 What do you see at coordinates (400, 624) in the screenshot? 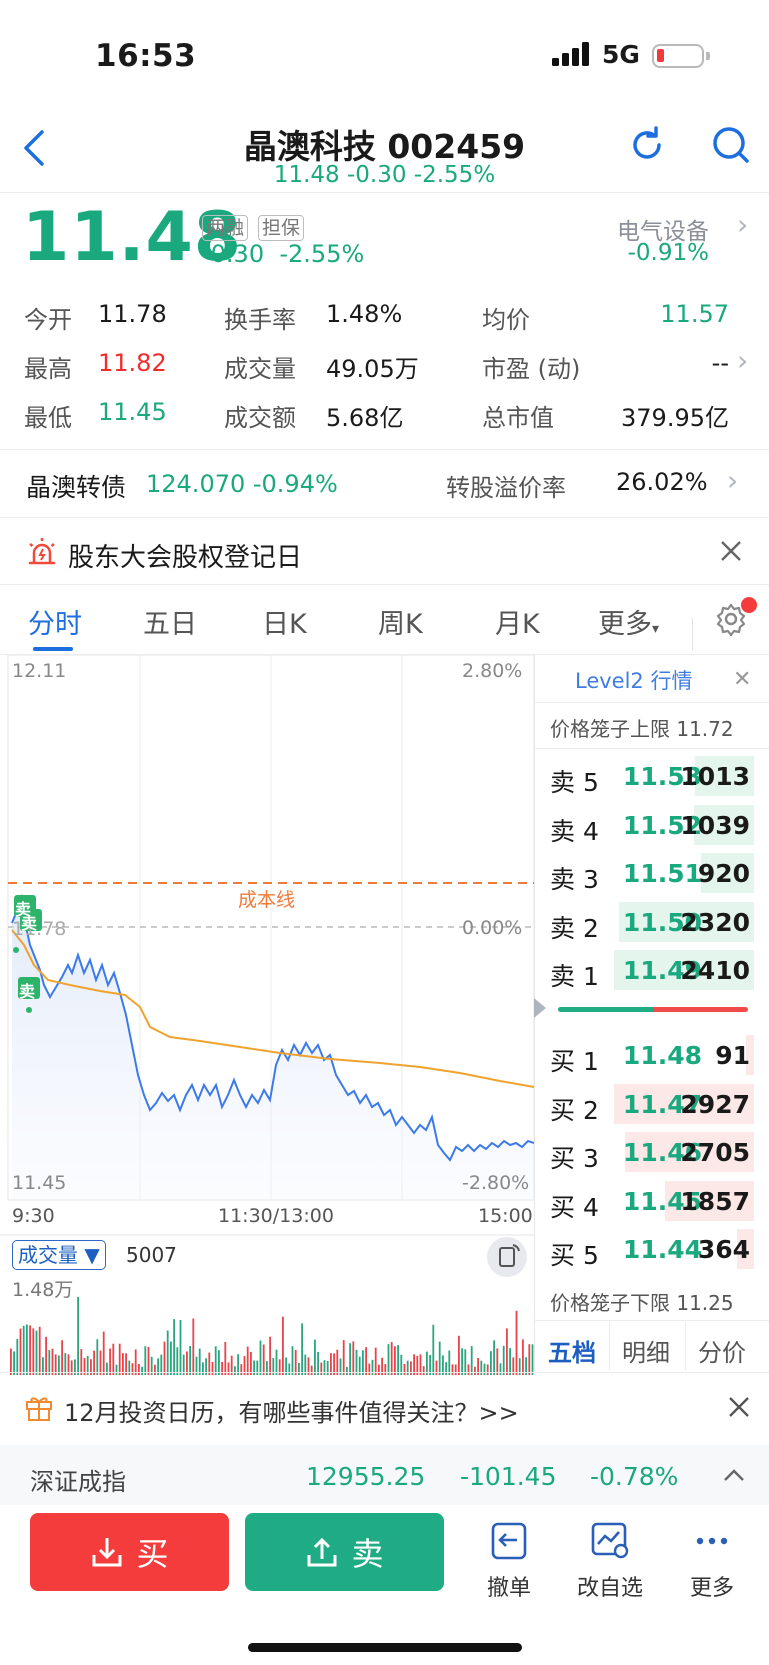
I see `tab-weekly-k: 周K` at bounding box center [400, 624].